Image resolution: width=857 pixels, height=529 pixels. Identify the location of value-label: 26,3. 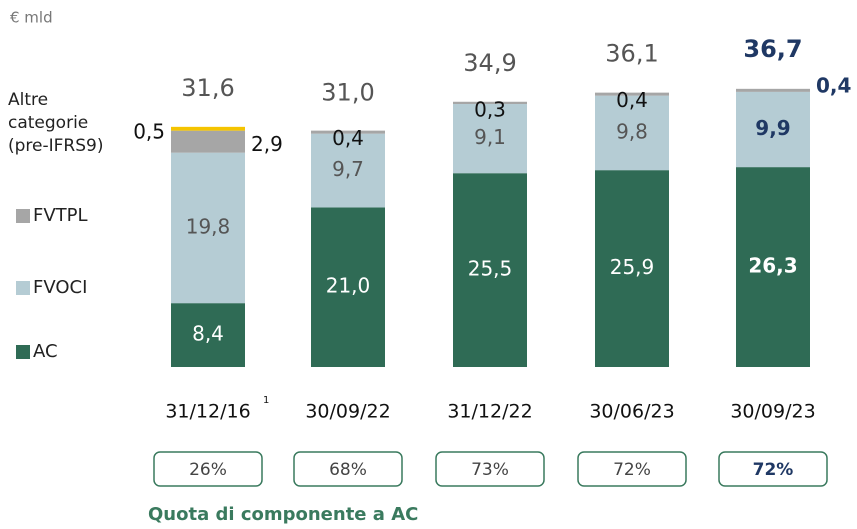
(772, 266).